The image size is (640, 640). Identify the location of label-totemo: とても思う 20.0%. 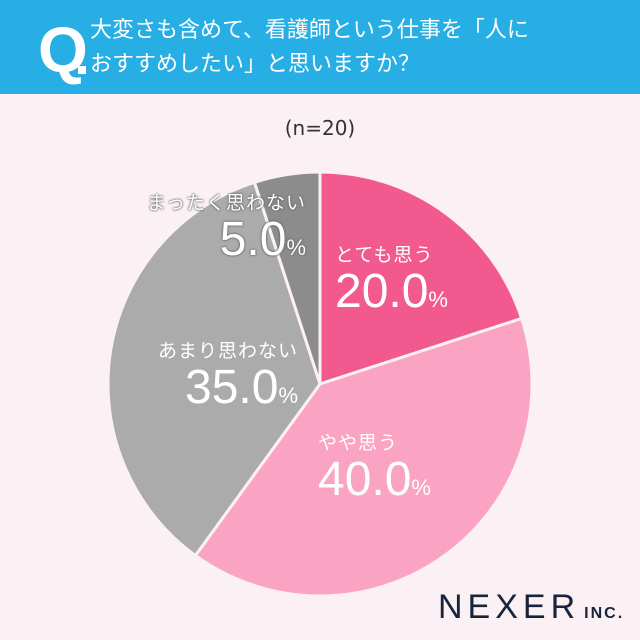
(391, 281).